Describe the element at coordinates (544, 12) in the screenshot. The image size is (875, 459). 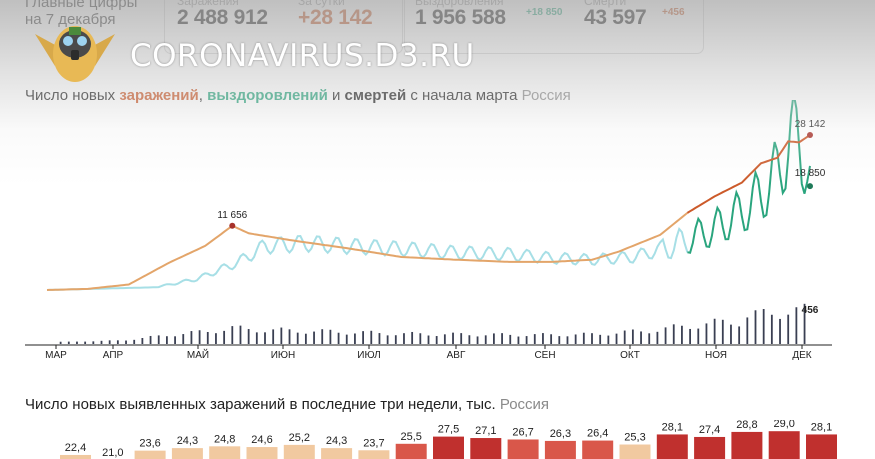
I see `recovered-delta: +18 850` at that location.